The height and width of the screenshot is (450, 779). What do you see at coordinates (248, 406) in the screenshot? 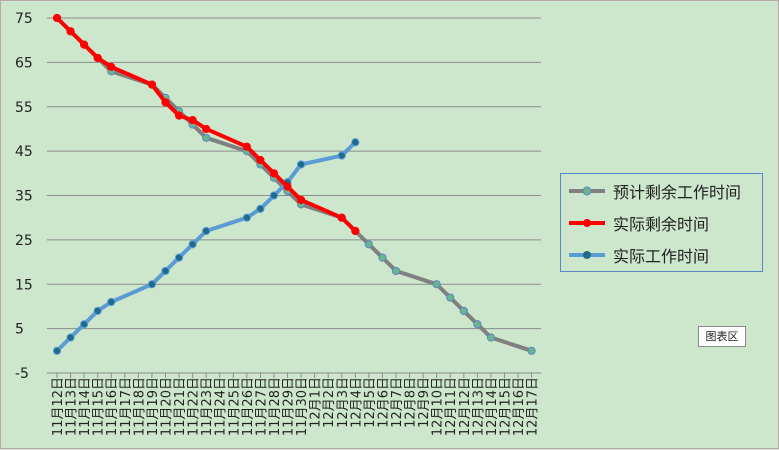
I see `x-tick-label-14: 11月26日` at bounding box center [248, 406].